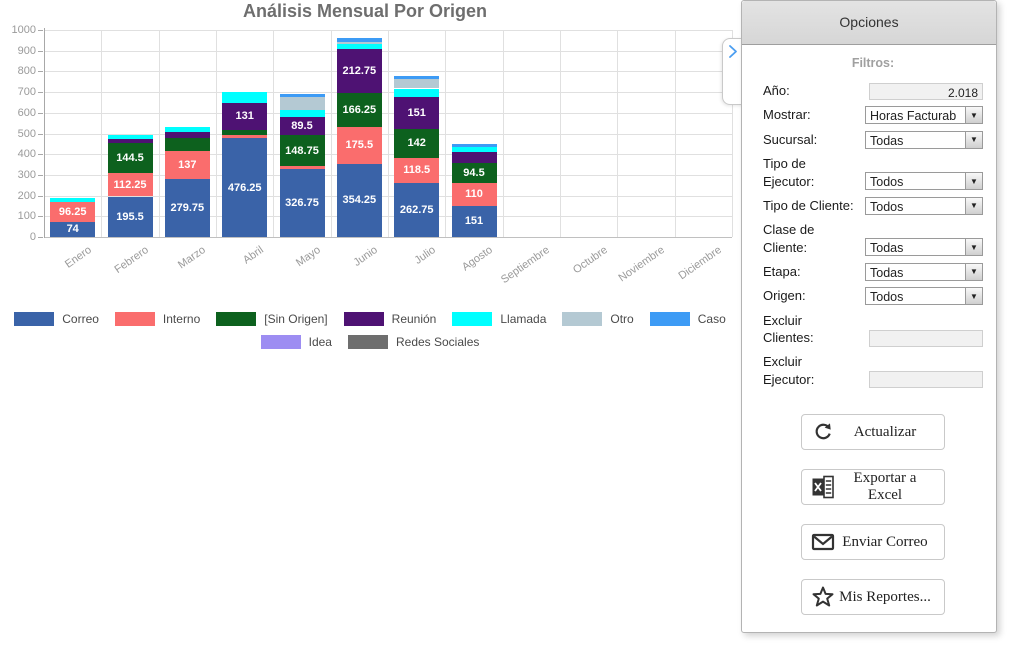 This screenshot has width=1010, height=650. I want to click on bar-segment-interno: 118.5, so click(417, 170).